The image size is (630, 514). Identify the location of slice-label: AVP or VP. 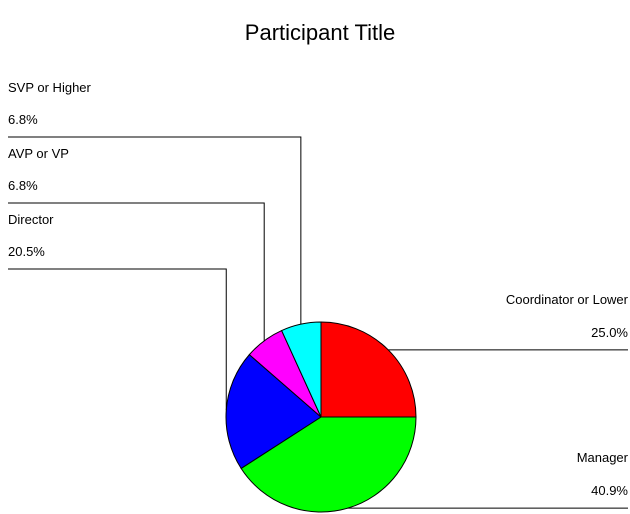
(38, 153).